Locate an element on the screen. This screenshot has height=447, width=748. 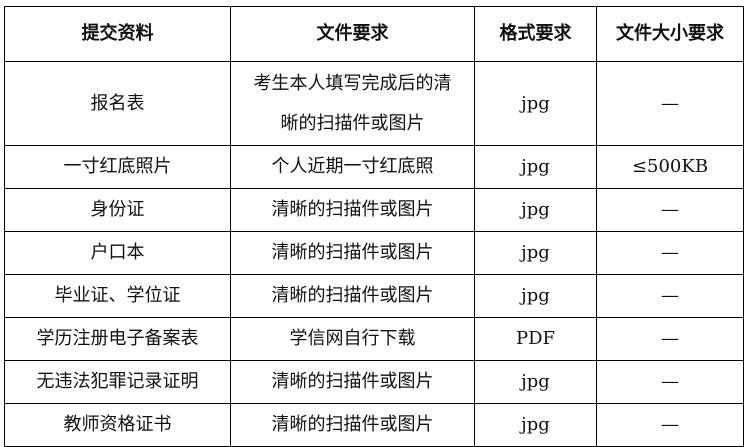
table-row: 学历注册电子备案表 学信网自行下载 PDF — is located at coordinates (374, 339).